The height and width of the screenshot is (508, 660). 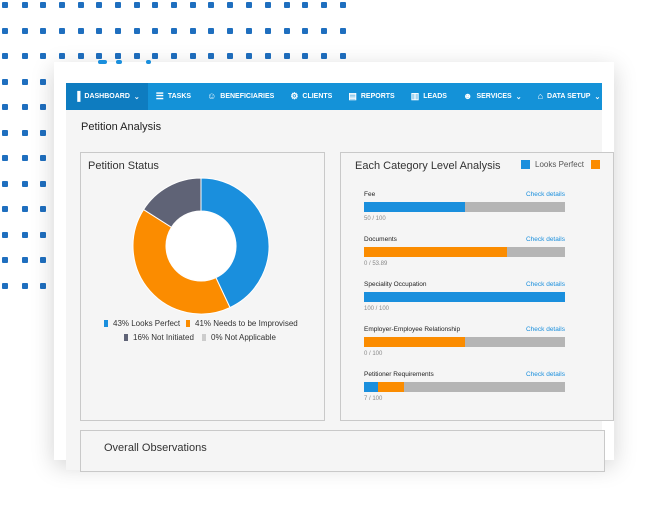 What do you see at coordinates (294, 96) in the screenshot?
I see `clients-icon: ⚙` at bounding box center [294, 96].